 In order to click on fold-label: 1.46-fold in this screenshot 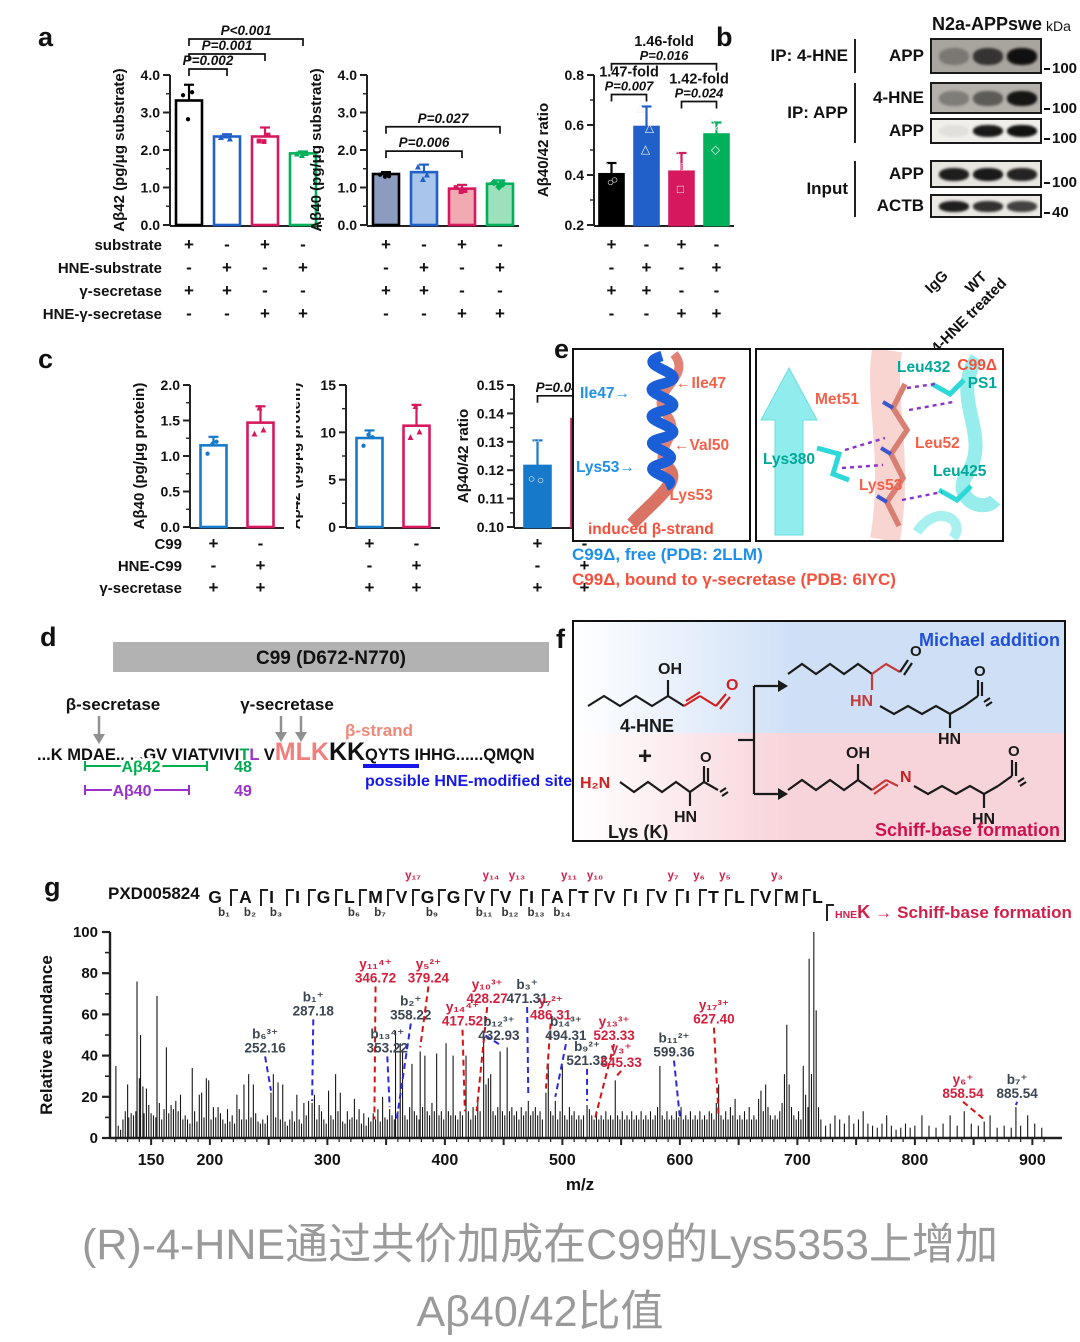, I will do `click(664, 42)`.